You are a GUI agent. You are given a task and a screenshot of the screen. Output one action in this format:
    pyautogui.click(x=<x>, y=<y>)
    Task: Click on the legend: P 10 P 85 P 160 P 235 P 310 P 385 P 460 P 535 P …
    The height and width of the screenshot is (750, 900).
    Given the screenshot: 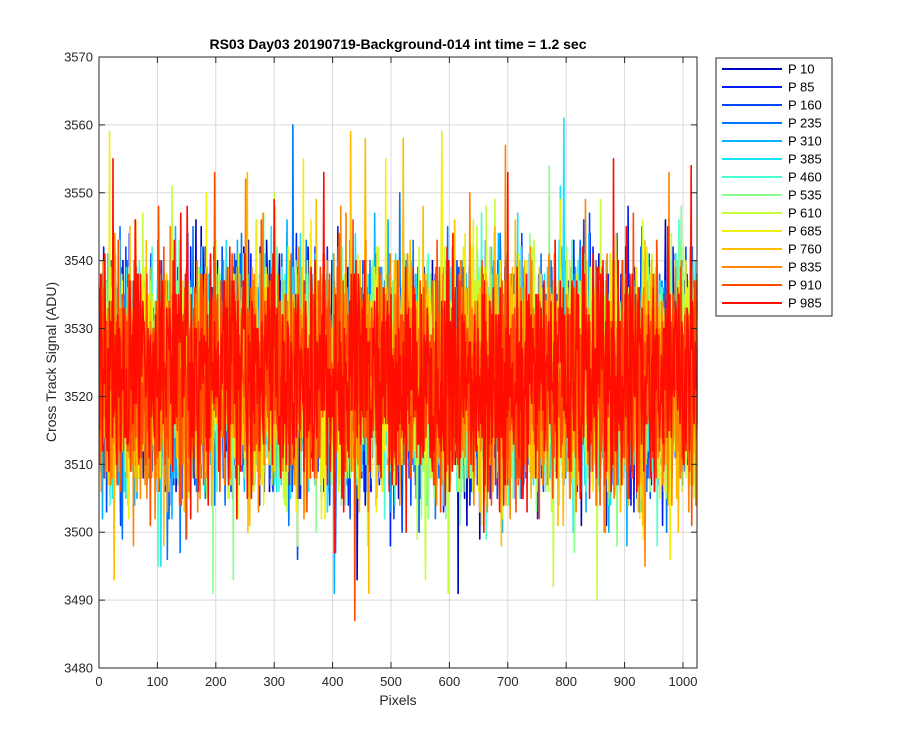 What is the action you would take?
    pyautogui.click(x=774, y=187)
    